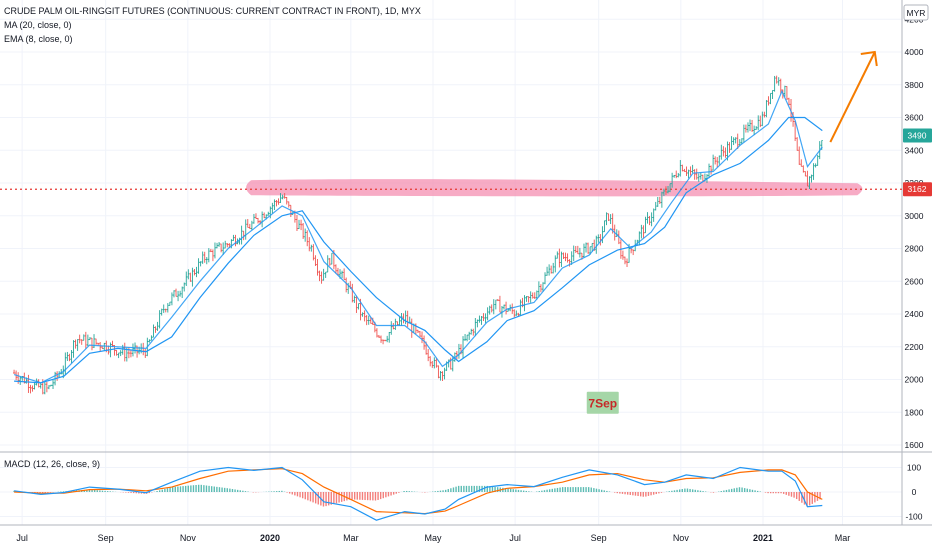 The width and height of the screenshot is (932, 555). I want to click on time-axis-tick: Mar, so click(843, 538).